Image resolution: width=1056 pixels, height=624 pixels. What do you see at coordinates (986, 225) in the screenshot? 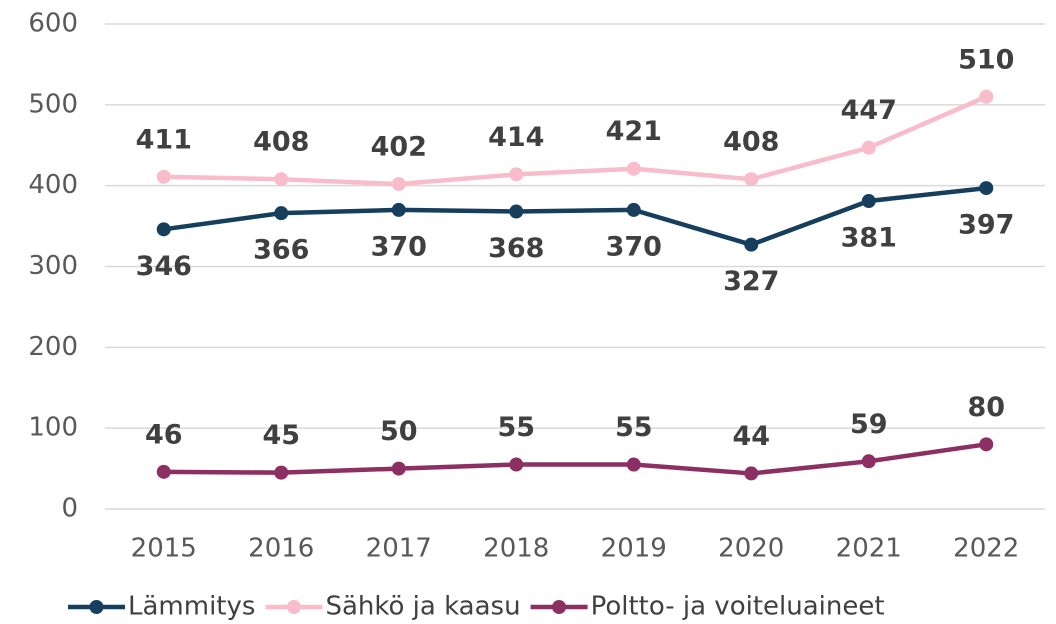
I see `data-label: 397` at bounding box center [986, 225].